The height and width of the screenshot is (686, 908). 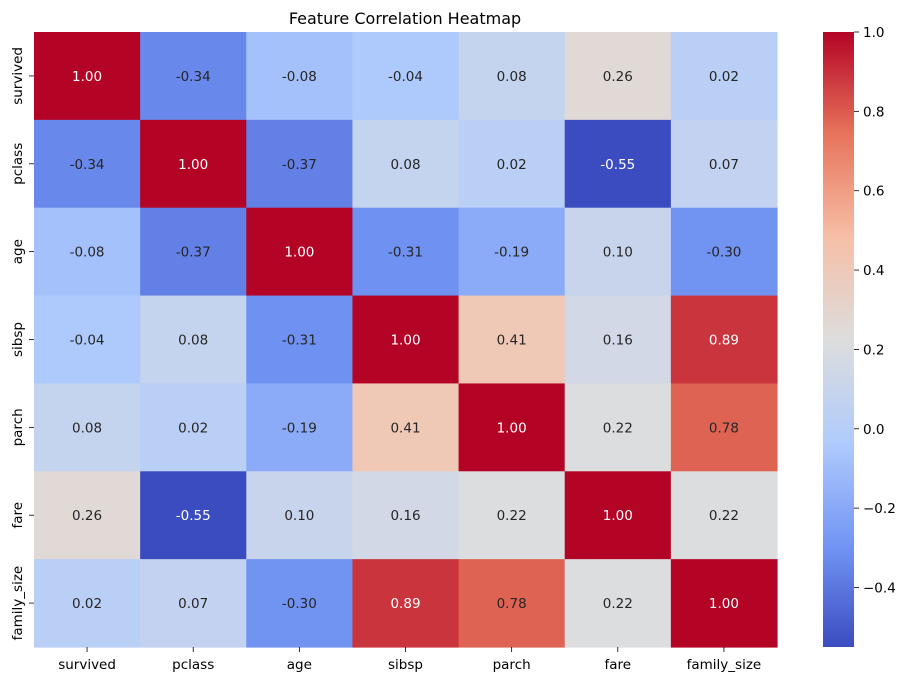 What do you see at coordinates (18, 603) in the screenshot?
I see `y-tick-label: family_size` at bounding box center [18, 603].